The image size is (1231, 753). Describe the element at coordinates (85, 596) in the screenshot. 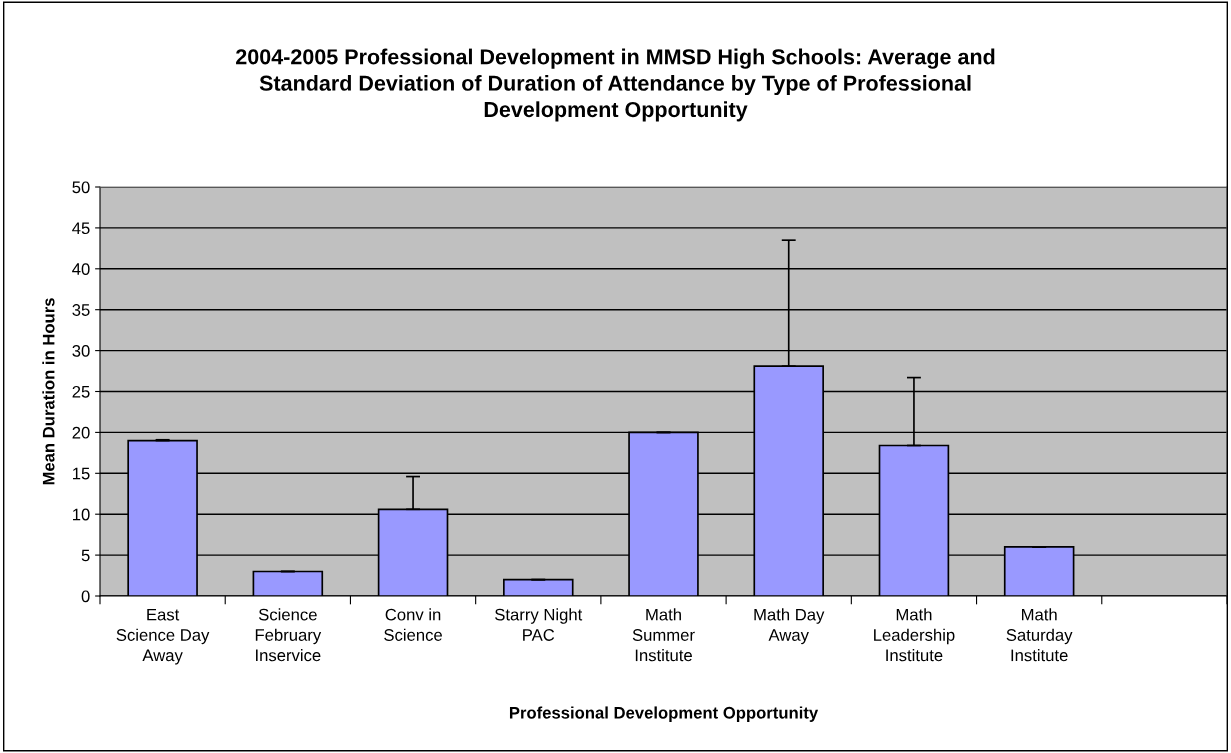

I see `y-tick-label: 0` at that location.